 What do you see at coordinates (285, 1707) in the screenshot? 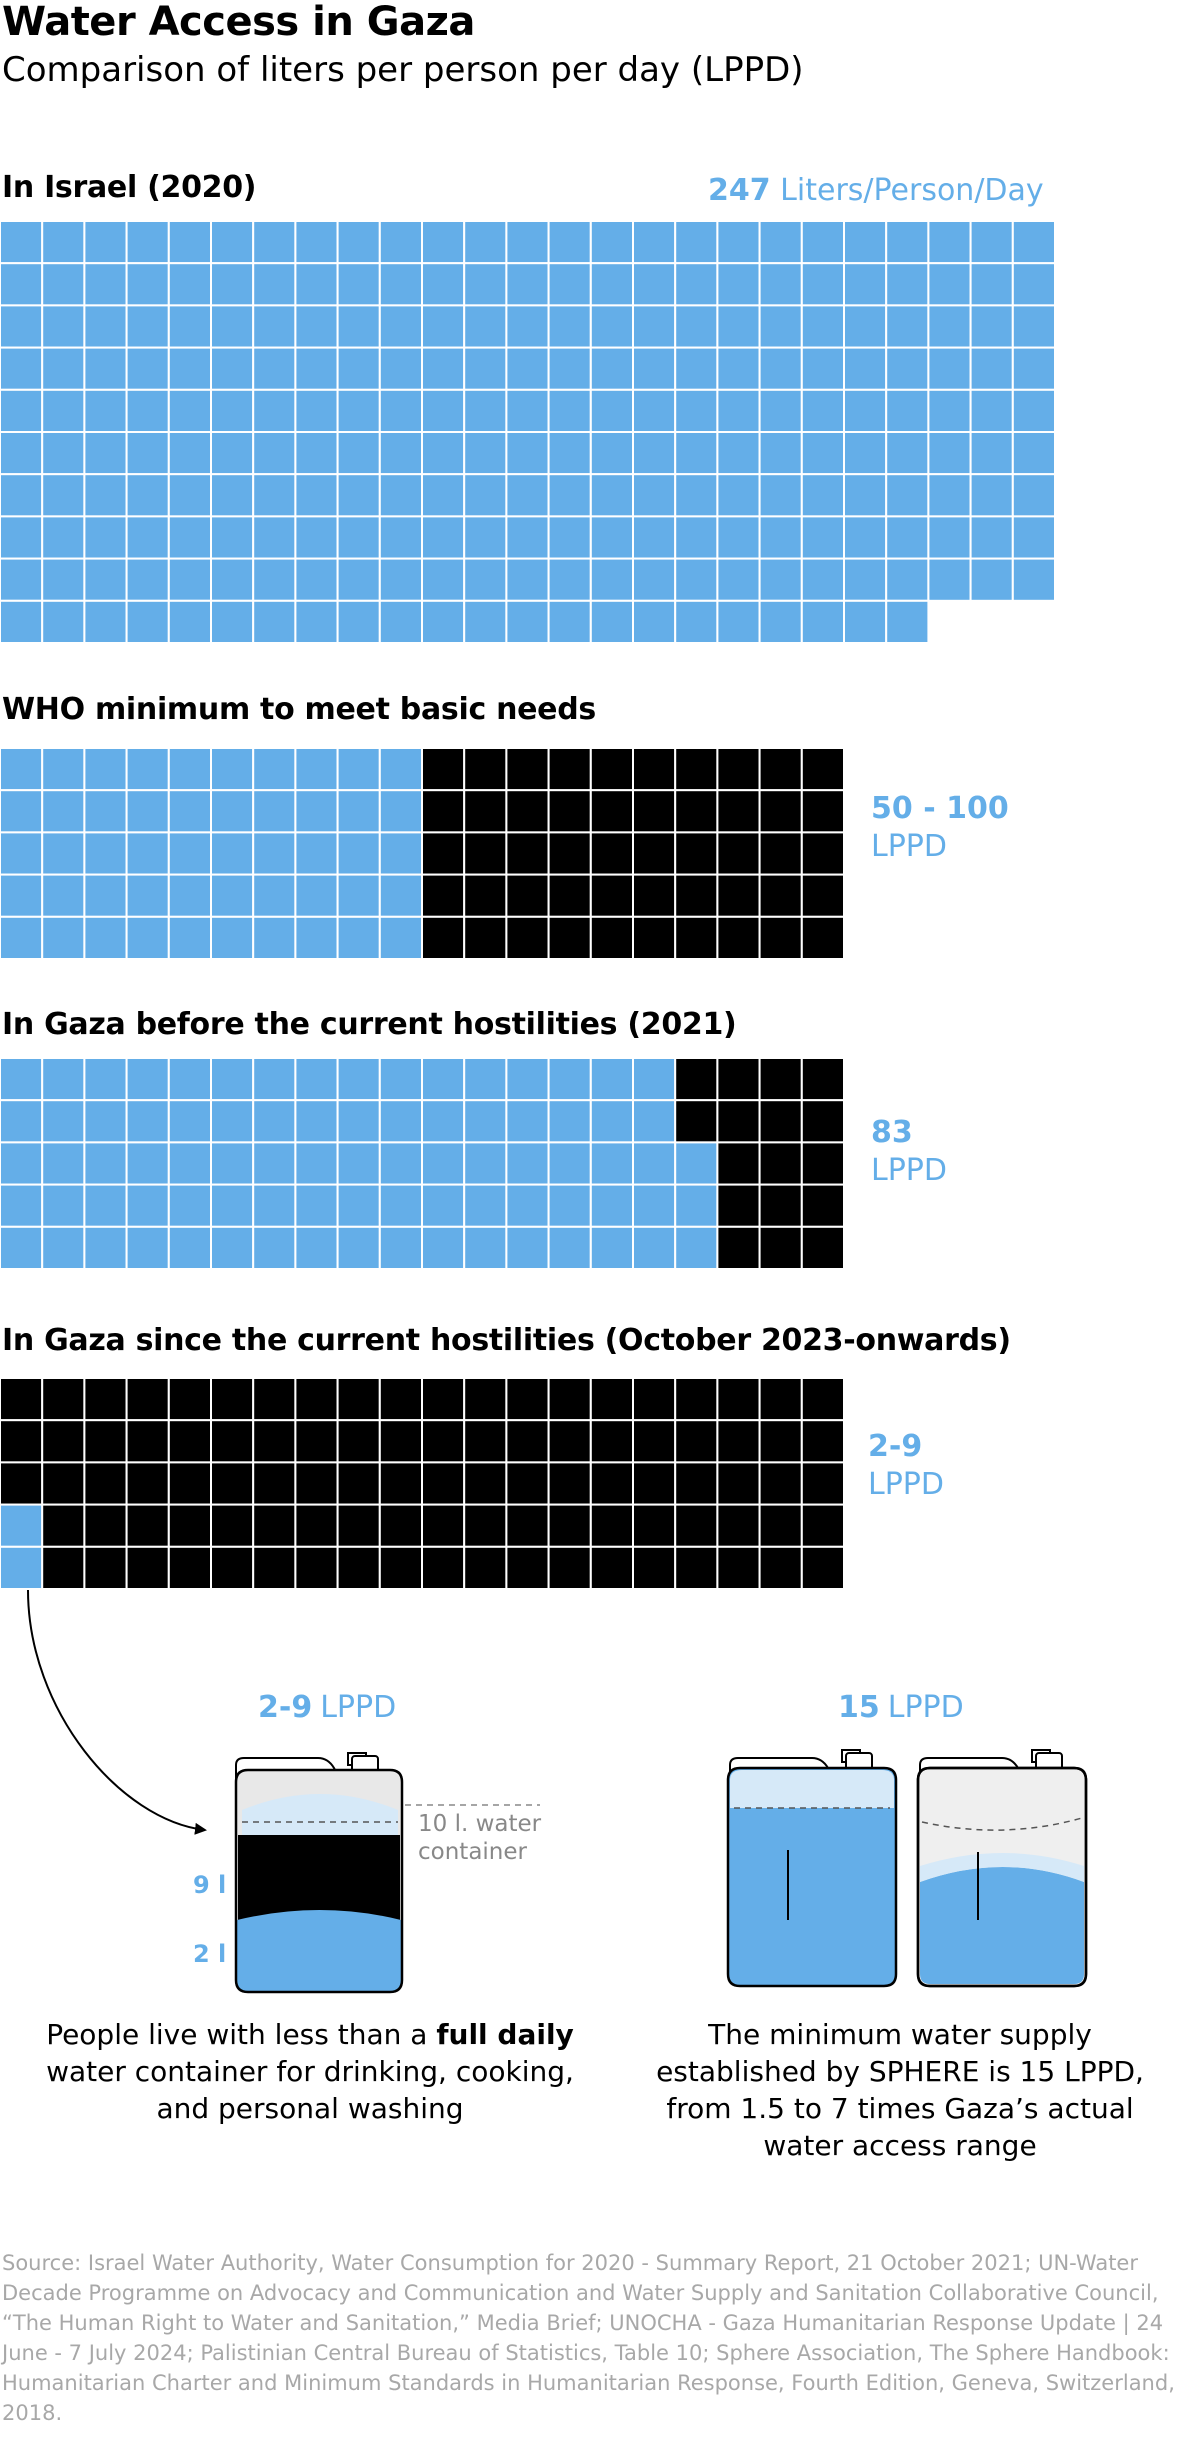
I see `left-heading-value: 2-9` at bounding box center [285, 1707].